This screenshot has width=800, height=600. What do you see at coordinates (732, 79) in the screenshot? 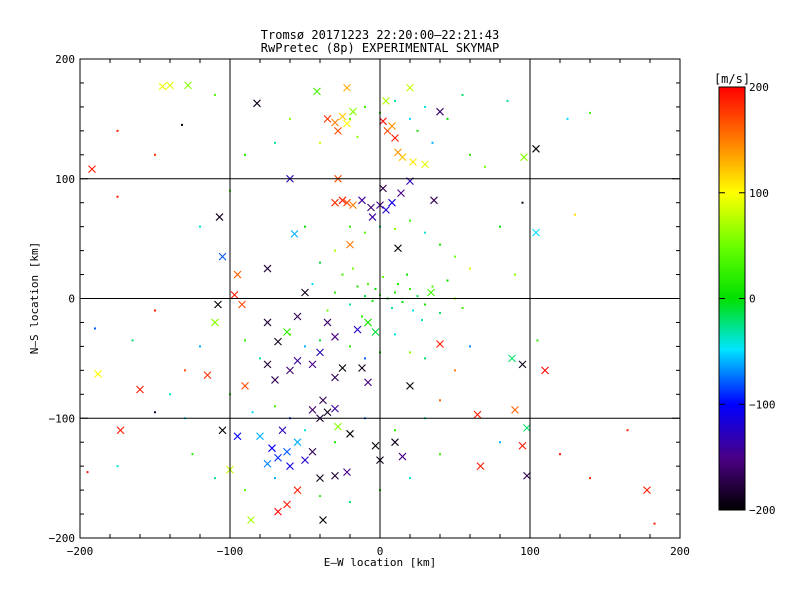
I see `colorbar-label: [m/s]` at bounding box center [732, 79].